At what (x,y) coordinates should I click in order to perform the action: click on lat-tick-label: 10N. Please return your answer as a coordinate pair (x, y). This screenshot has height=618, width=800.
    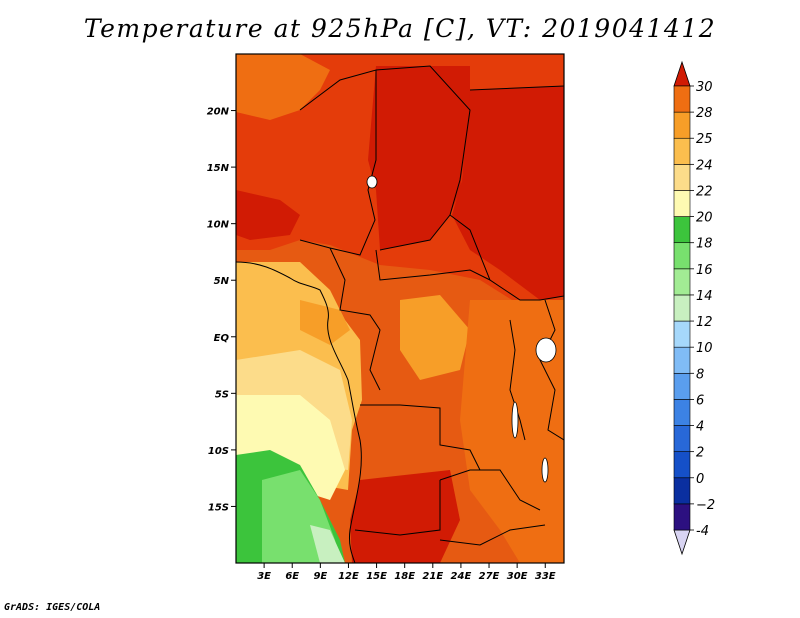
    Looking at the image, I should click on (218, 225).